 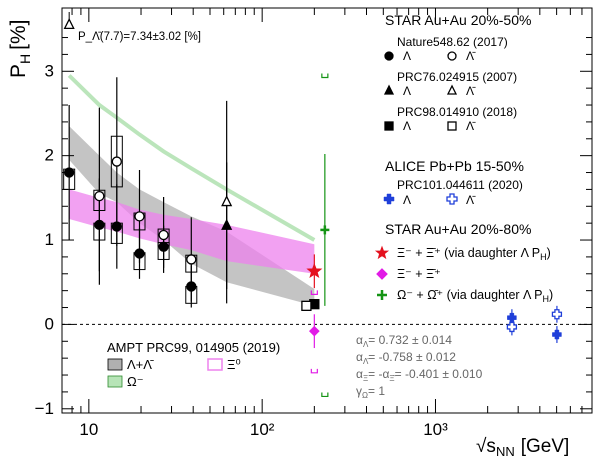 What do you see at coordinates (486, 446) in the screenshot?
I see `x-axis-title-main: √s` at bounding box center [486, 446].